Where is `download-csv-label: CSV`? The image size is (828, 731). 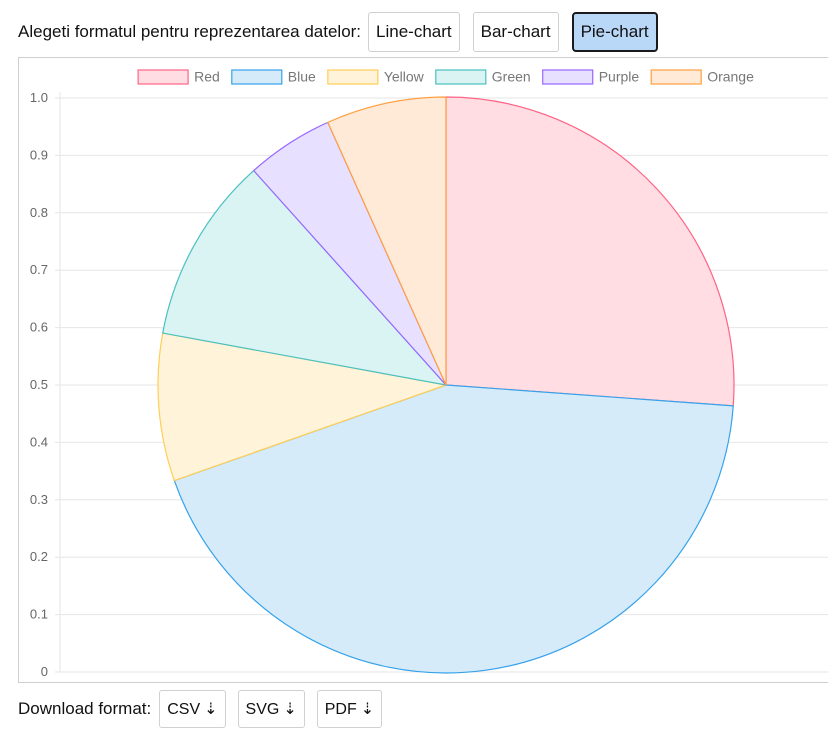
download-csv-label: CSV is located at coordinates (184, 709).